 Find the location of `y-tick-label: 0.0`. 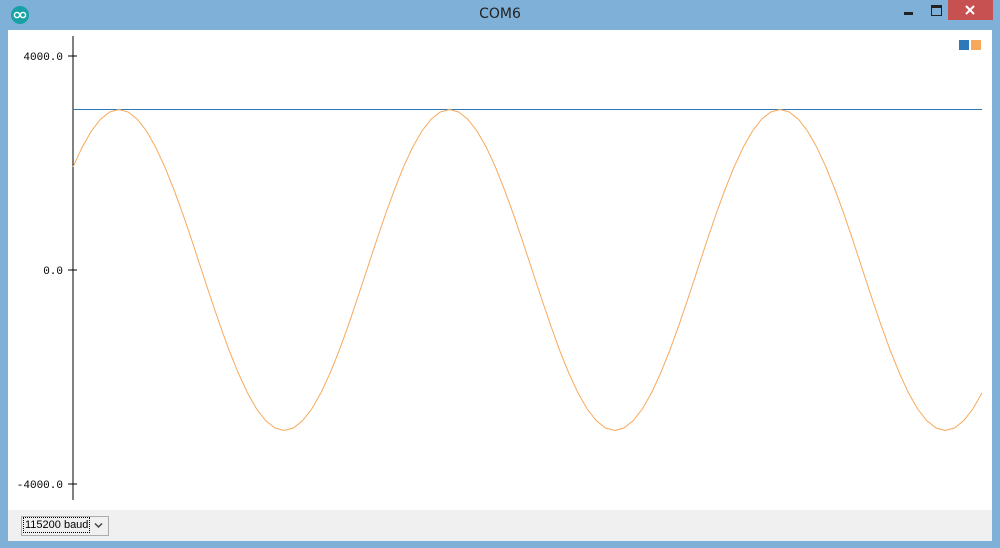

y-tick-label: 0.0 is located at coordinates (53, 272).